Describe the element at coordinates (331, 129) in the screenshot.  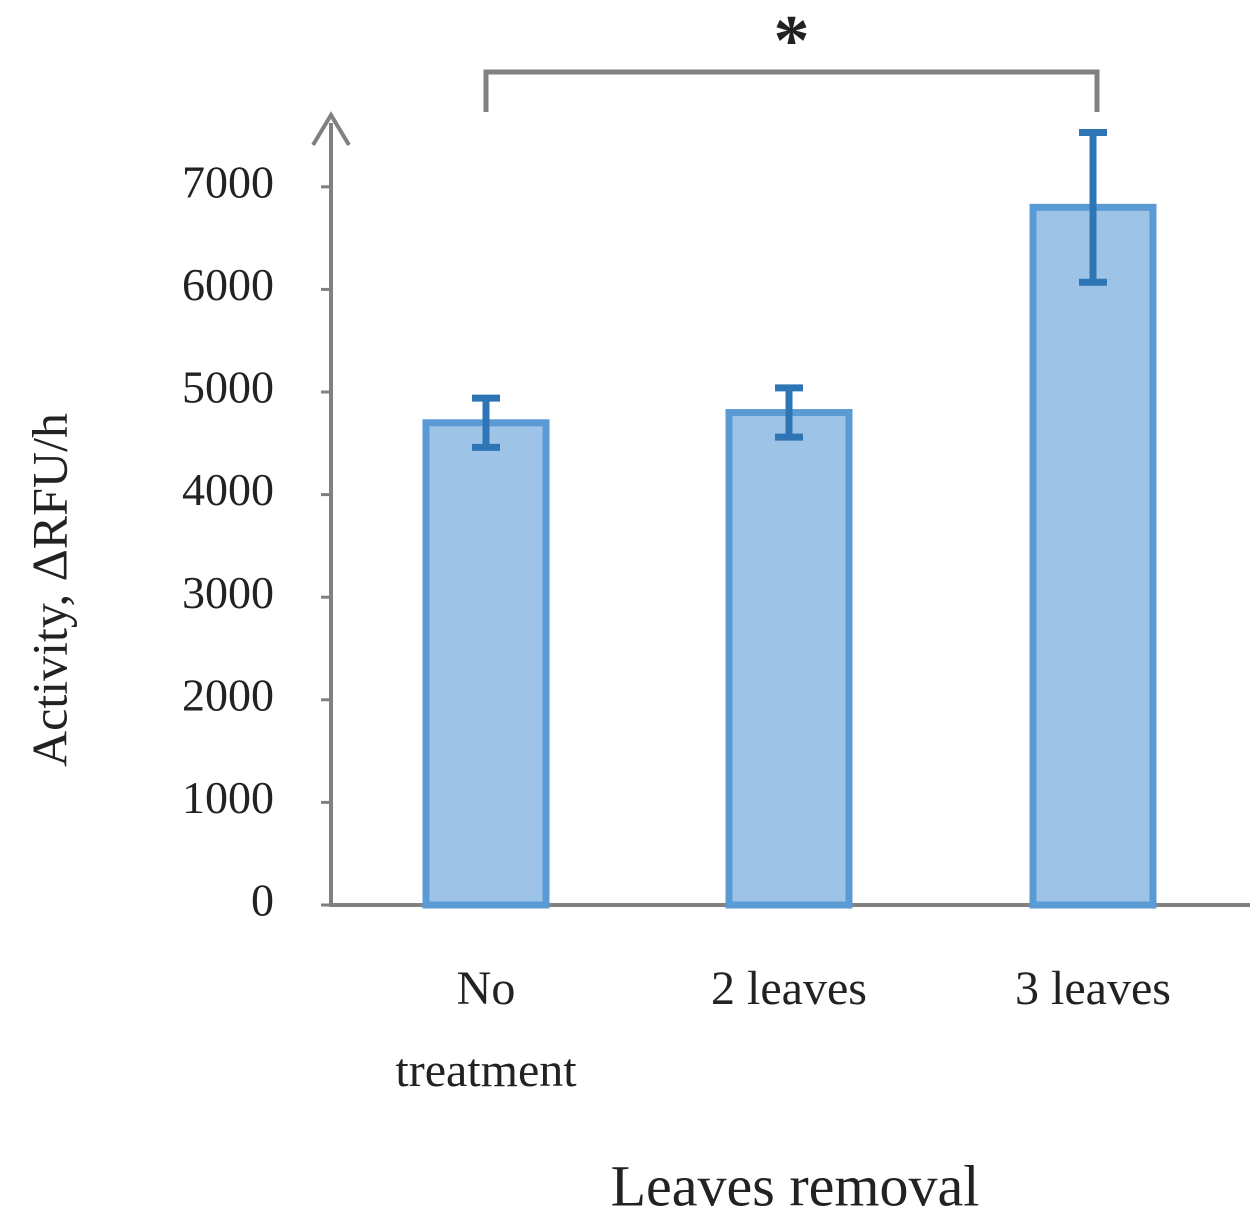
I see `y-axis-arrow` at that location.